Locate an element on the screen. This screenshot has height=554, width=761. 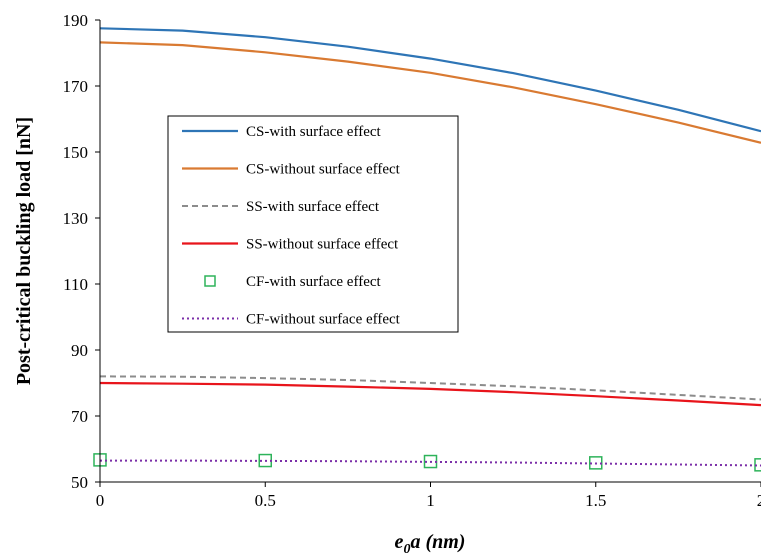
y-tick-label: 70 is located at coordinates (79, 416).